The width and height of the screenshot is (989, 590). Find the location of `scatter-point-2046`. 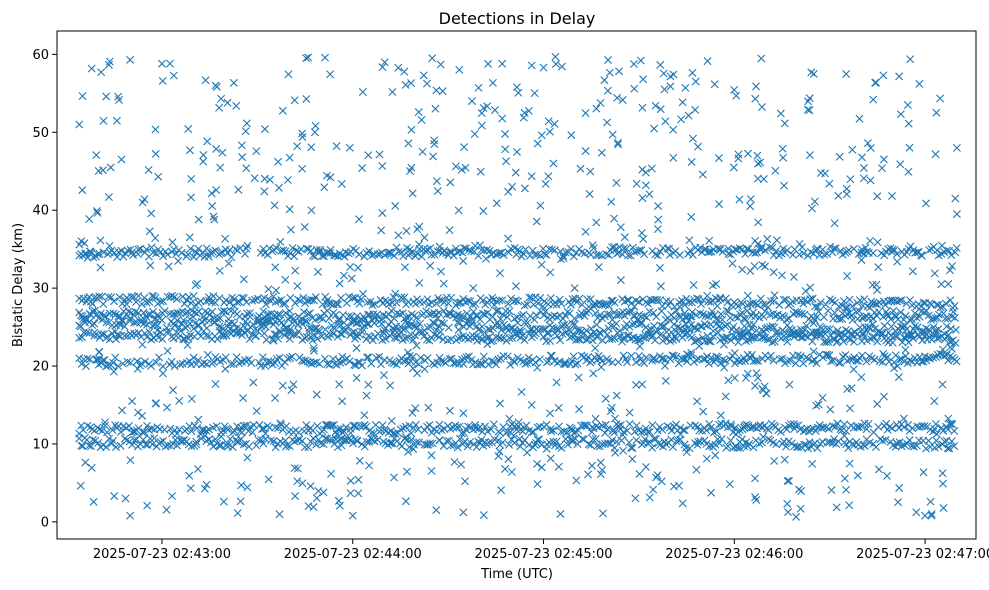

scatter-point-2046 is located at coordinates (115, 357).